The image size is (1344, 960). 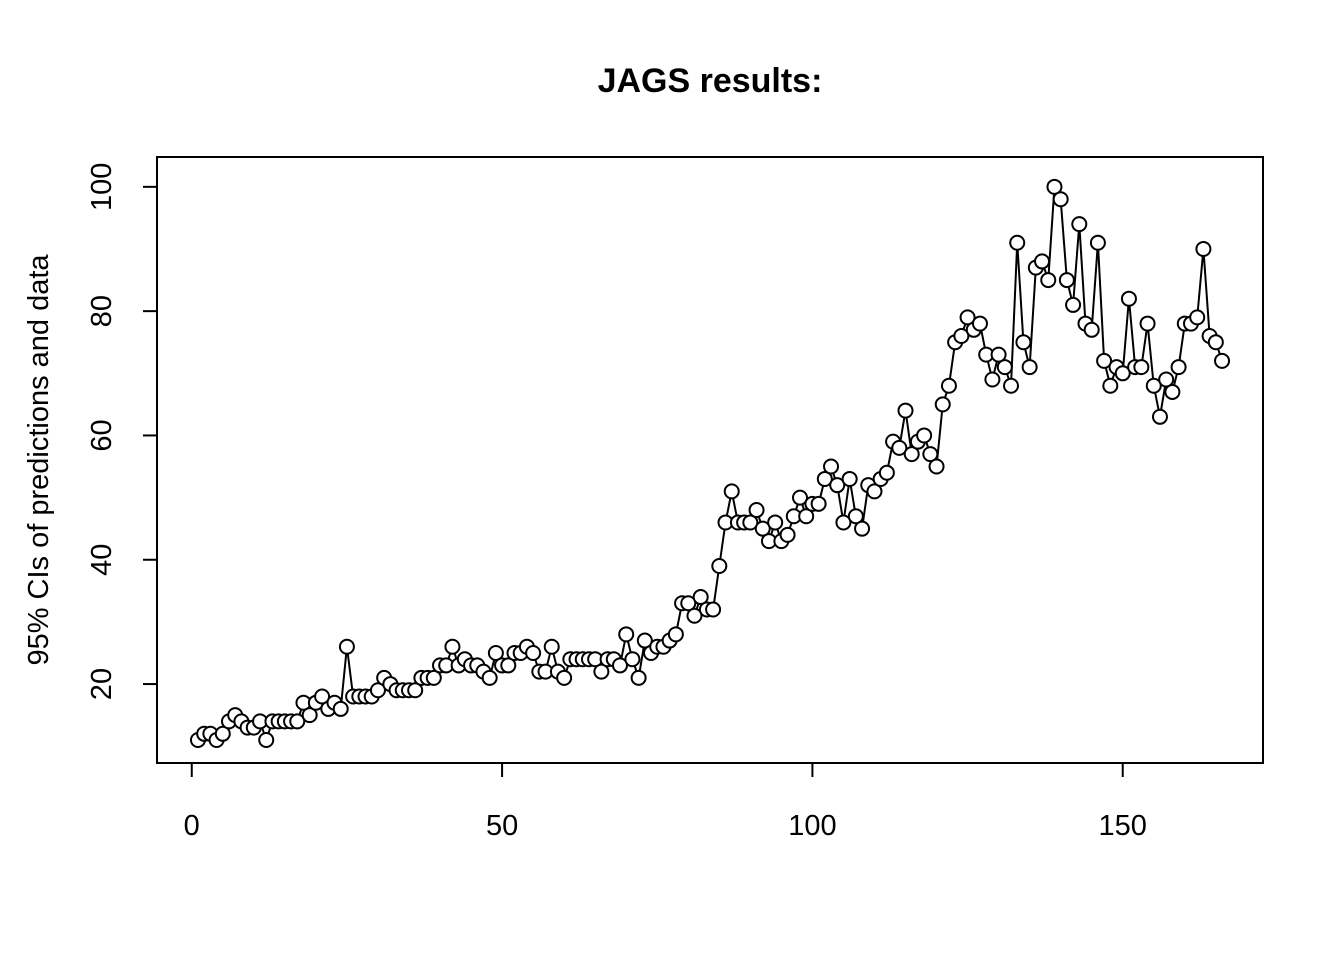 I want to click on y-tick-label: 60, so click(x=102, y=435).